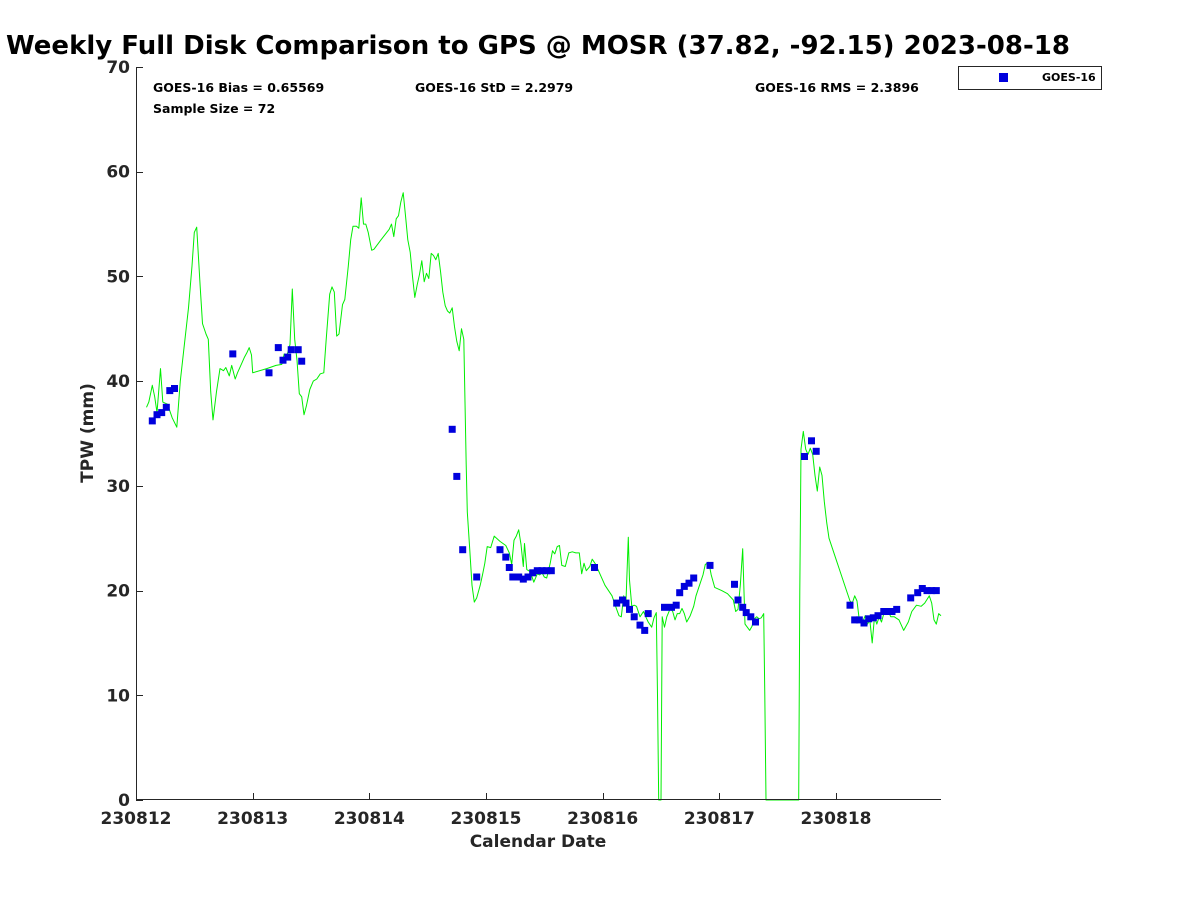  I want to click on legend-box, so click(1030, 78).